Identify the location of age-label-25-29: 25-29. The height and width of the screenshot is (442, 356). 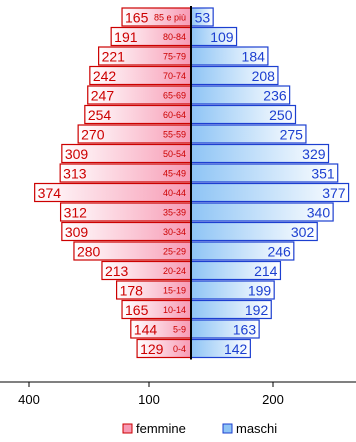
(174, 252).